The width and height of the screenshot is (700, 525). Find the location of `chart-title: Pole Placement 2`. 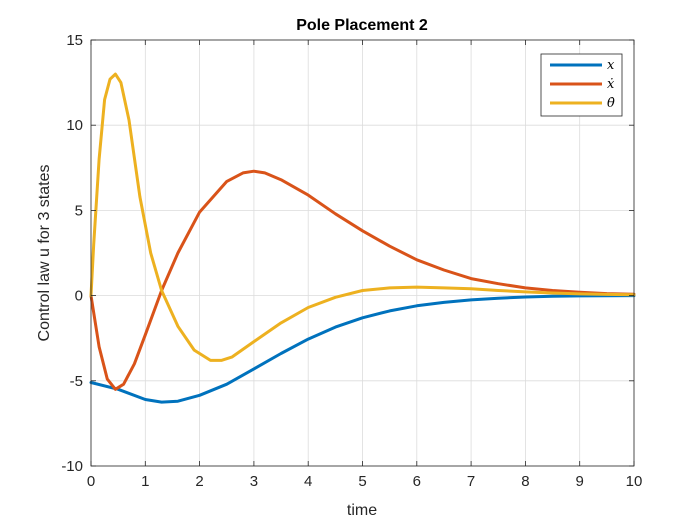

chart-title: Pole Placement 2 is located at coordinates (362, 25).